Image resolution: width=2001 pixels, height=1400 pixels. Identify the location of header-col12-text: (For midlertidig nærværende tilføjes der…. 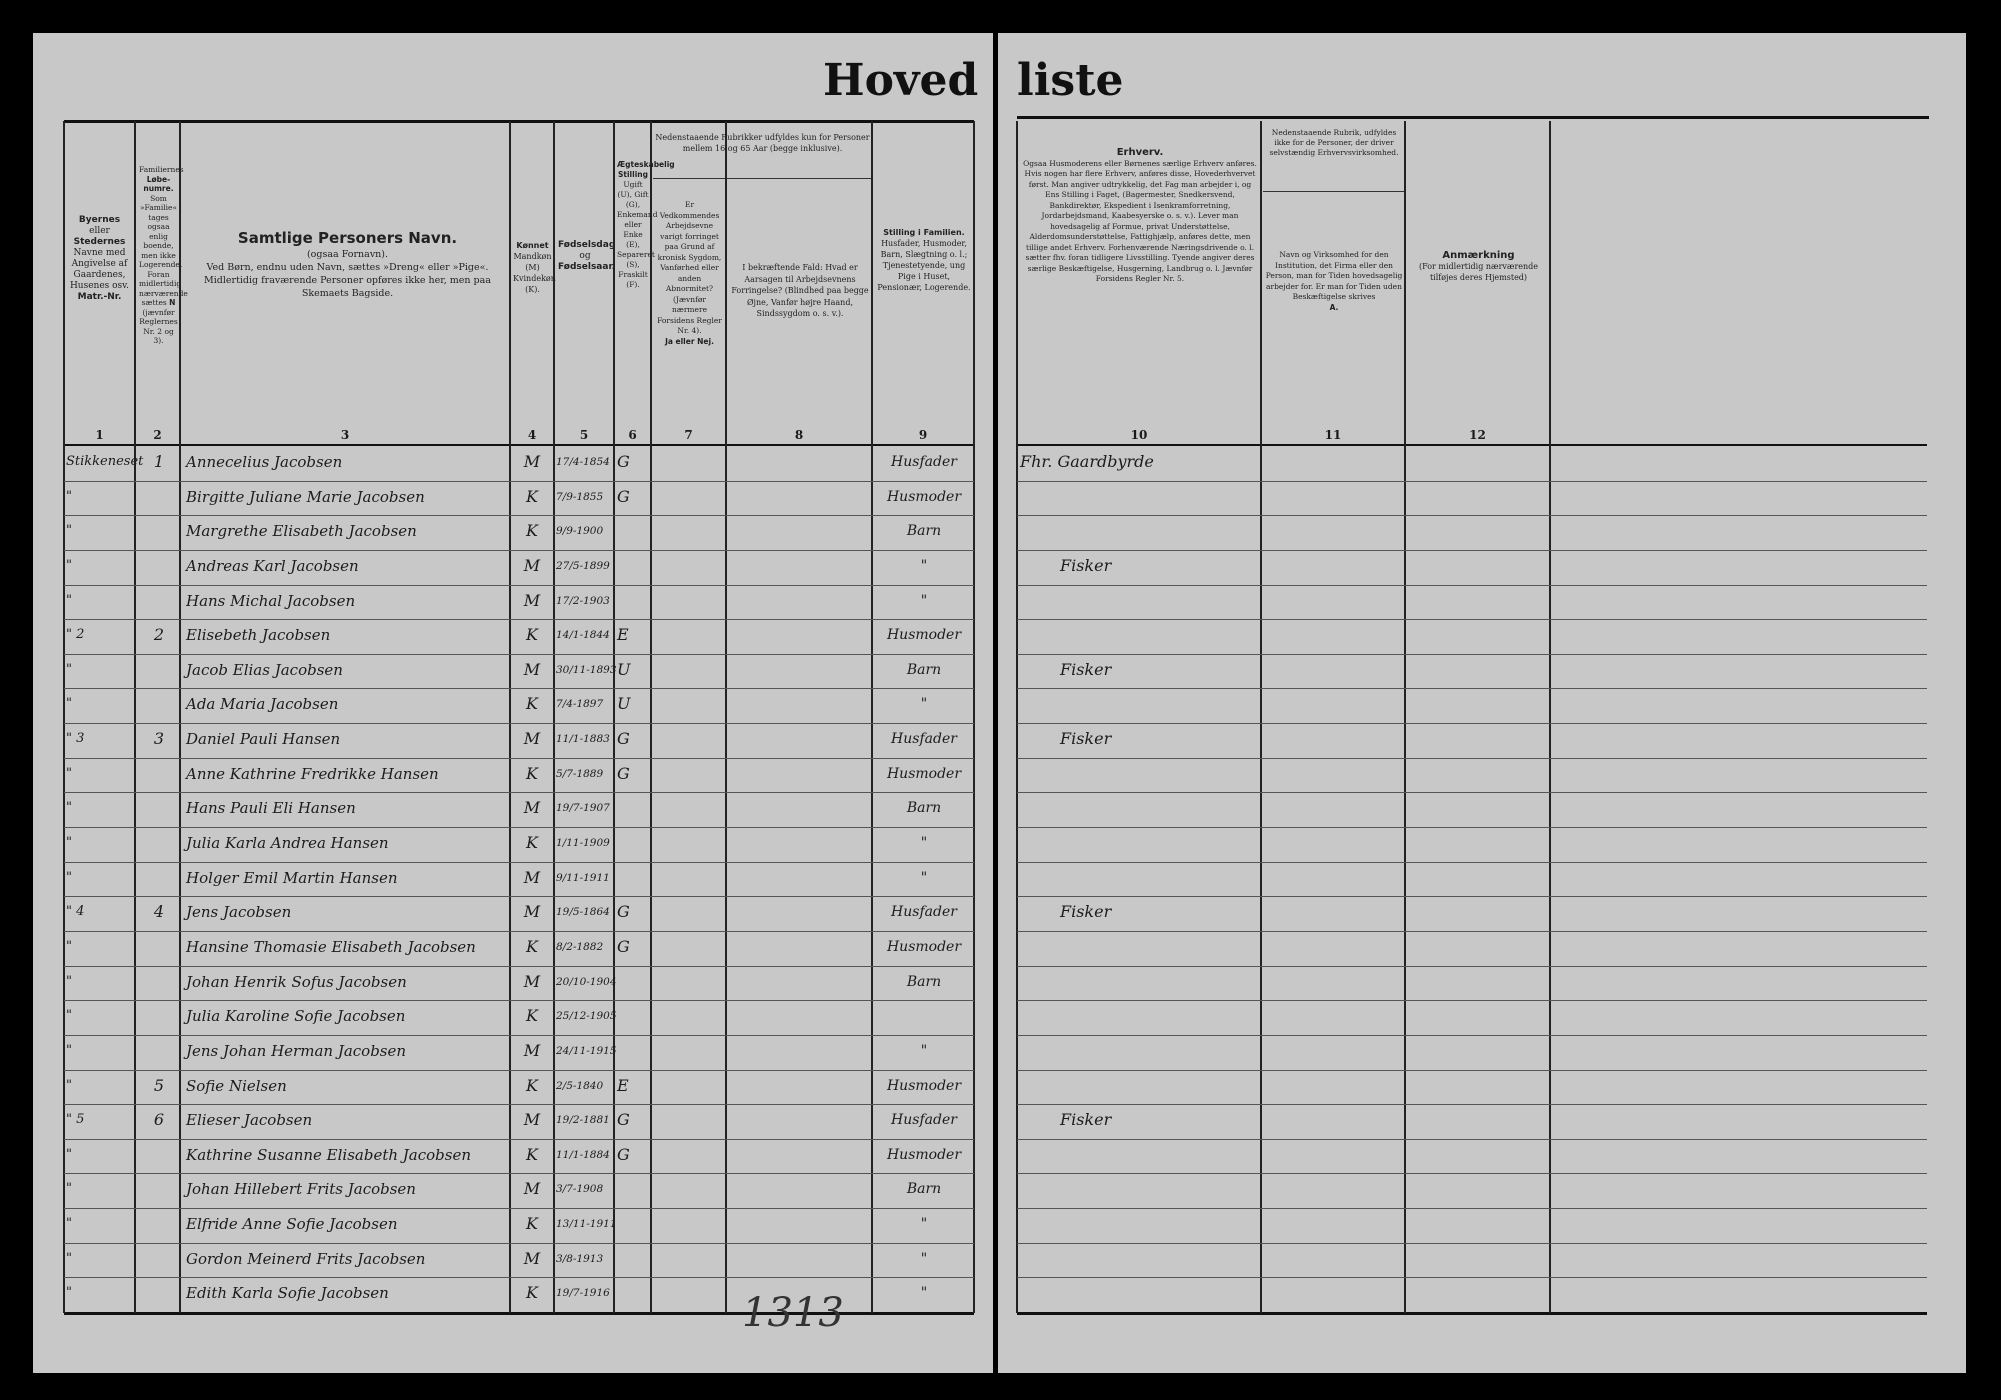
(1478, 272).